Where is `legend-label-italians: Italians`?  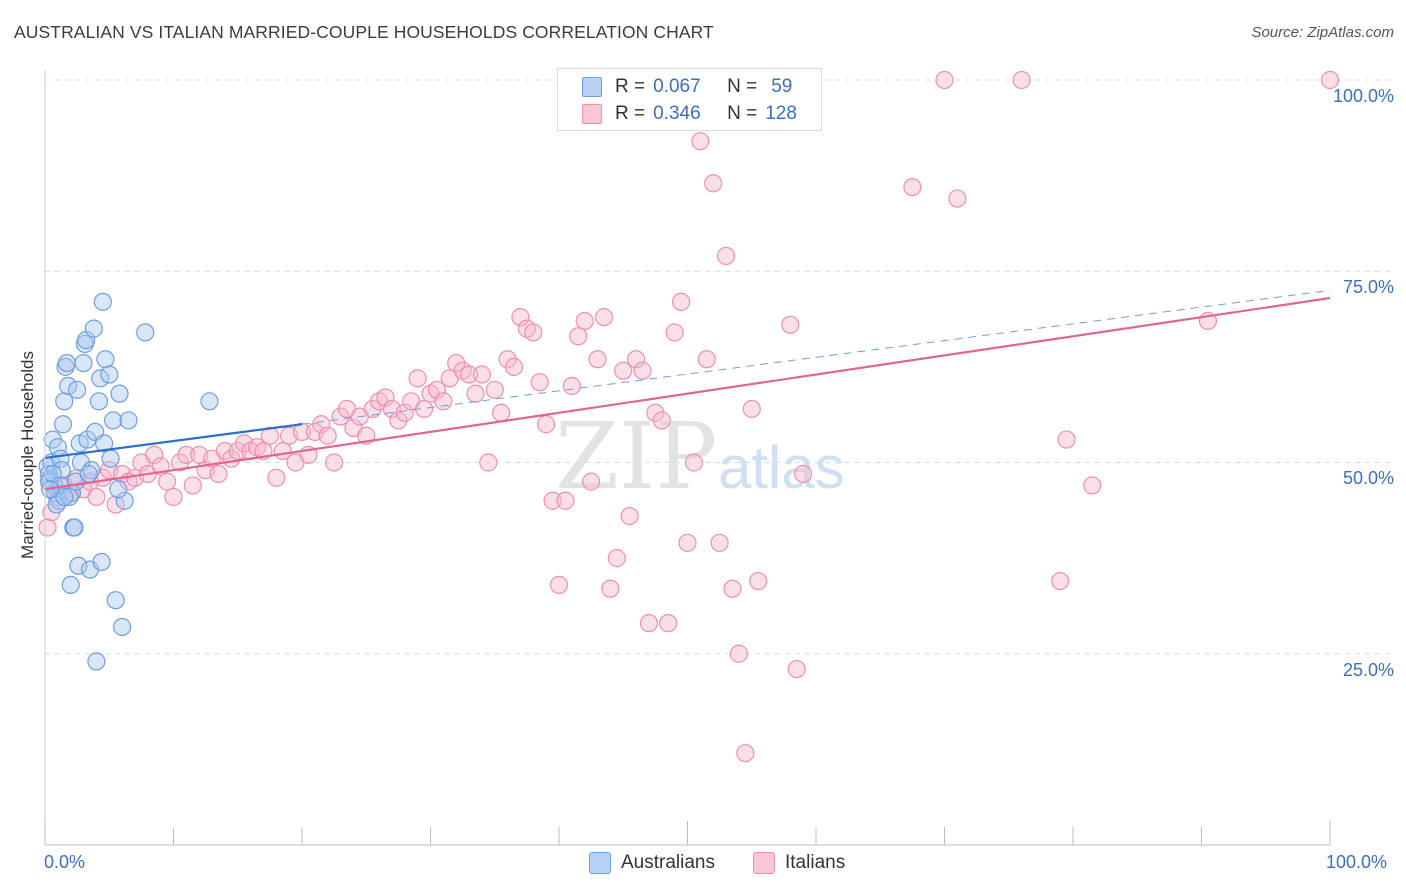 legend-label-italians: Italians is located at coordinates (815, 862).